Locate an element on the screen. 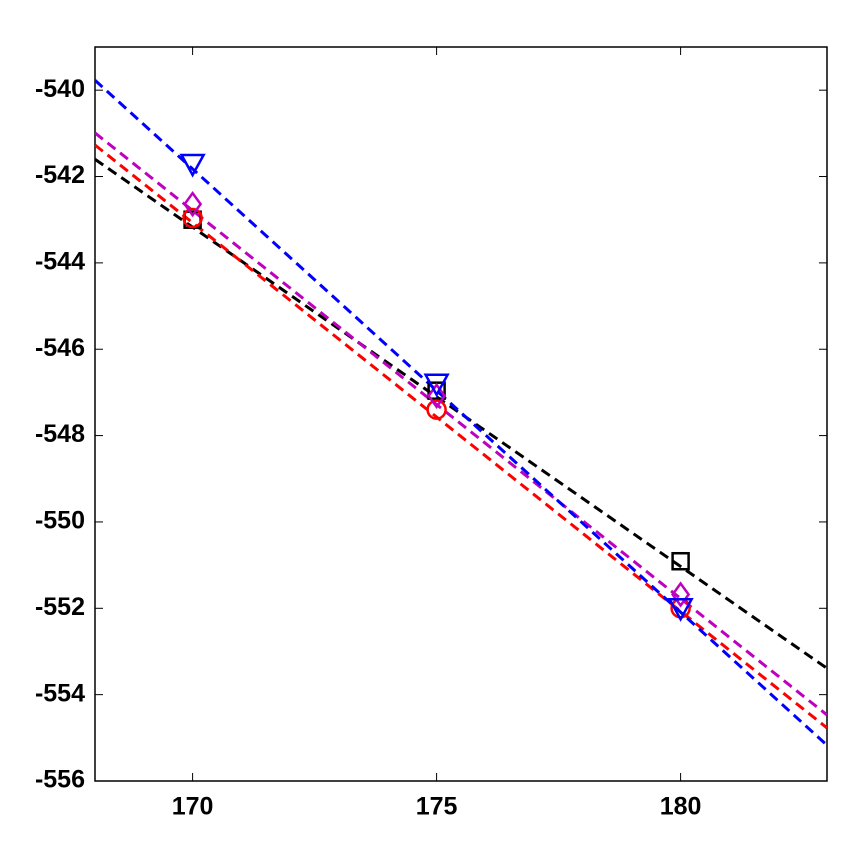  x-tick-label: 175 is located at coordinates (437, 807).